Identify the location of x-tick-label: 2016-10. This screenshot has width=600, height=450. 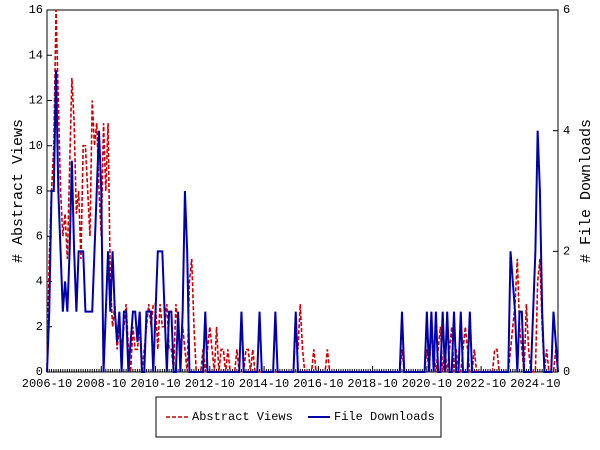
(318, 384).